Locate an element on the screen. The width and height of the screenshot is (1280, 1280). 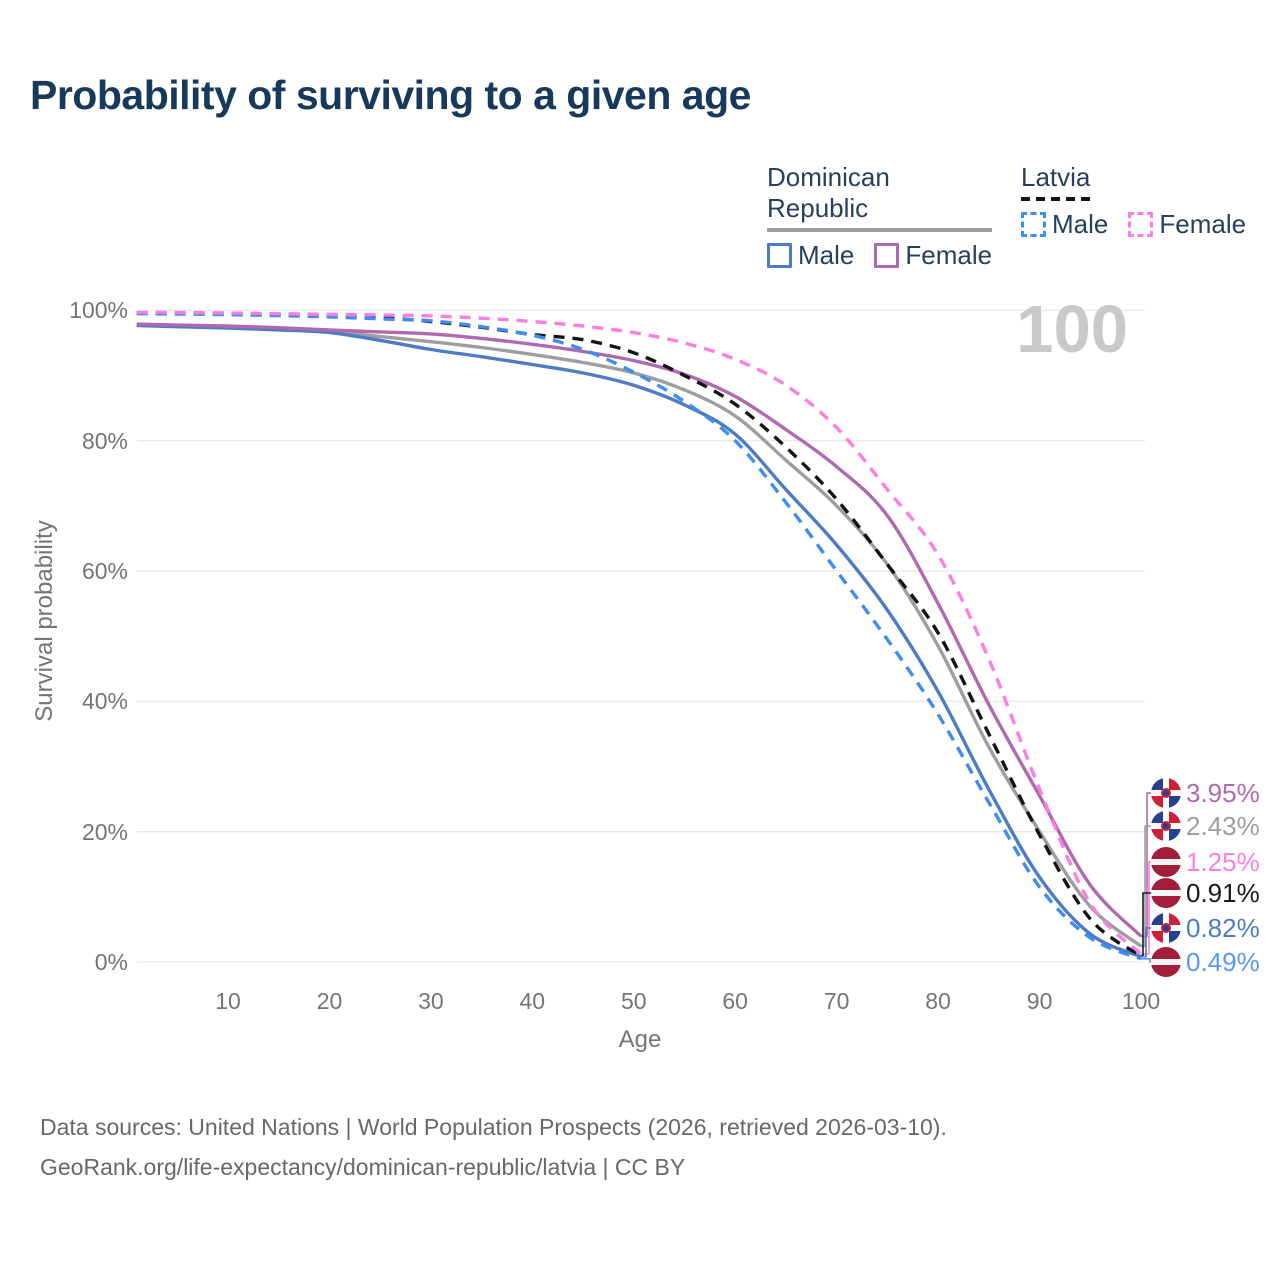
legend-item-dr-male: Male is located at coordinates (810, 255).